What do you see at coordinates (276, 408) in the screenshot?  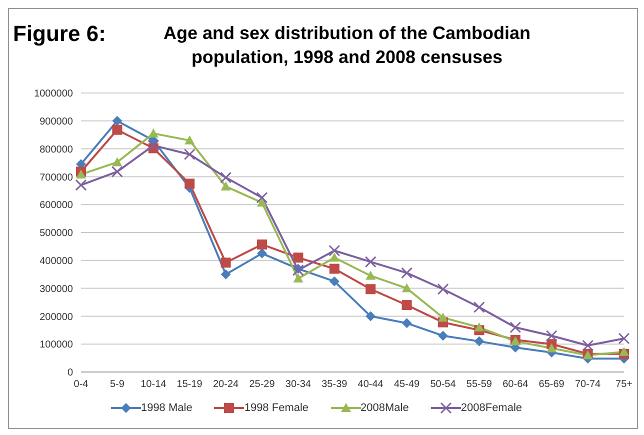 I see `legend-label: 1998 Female` at bounding box center [276, 408].